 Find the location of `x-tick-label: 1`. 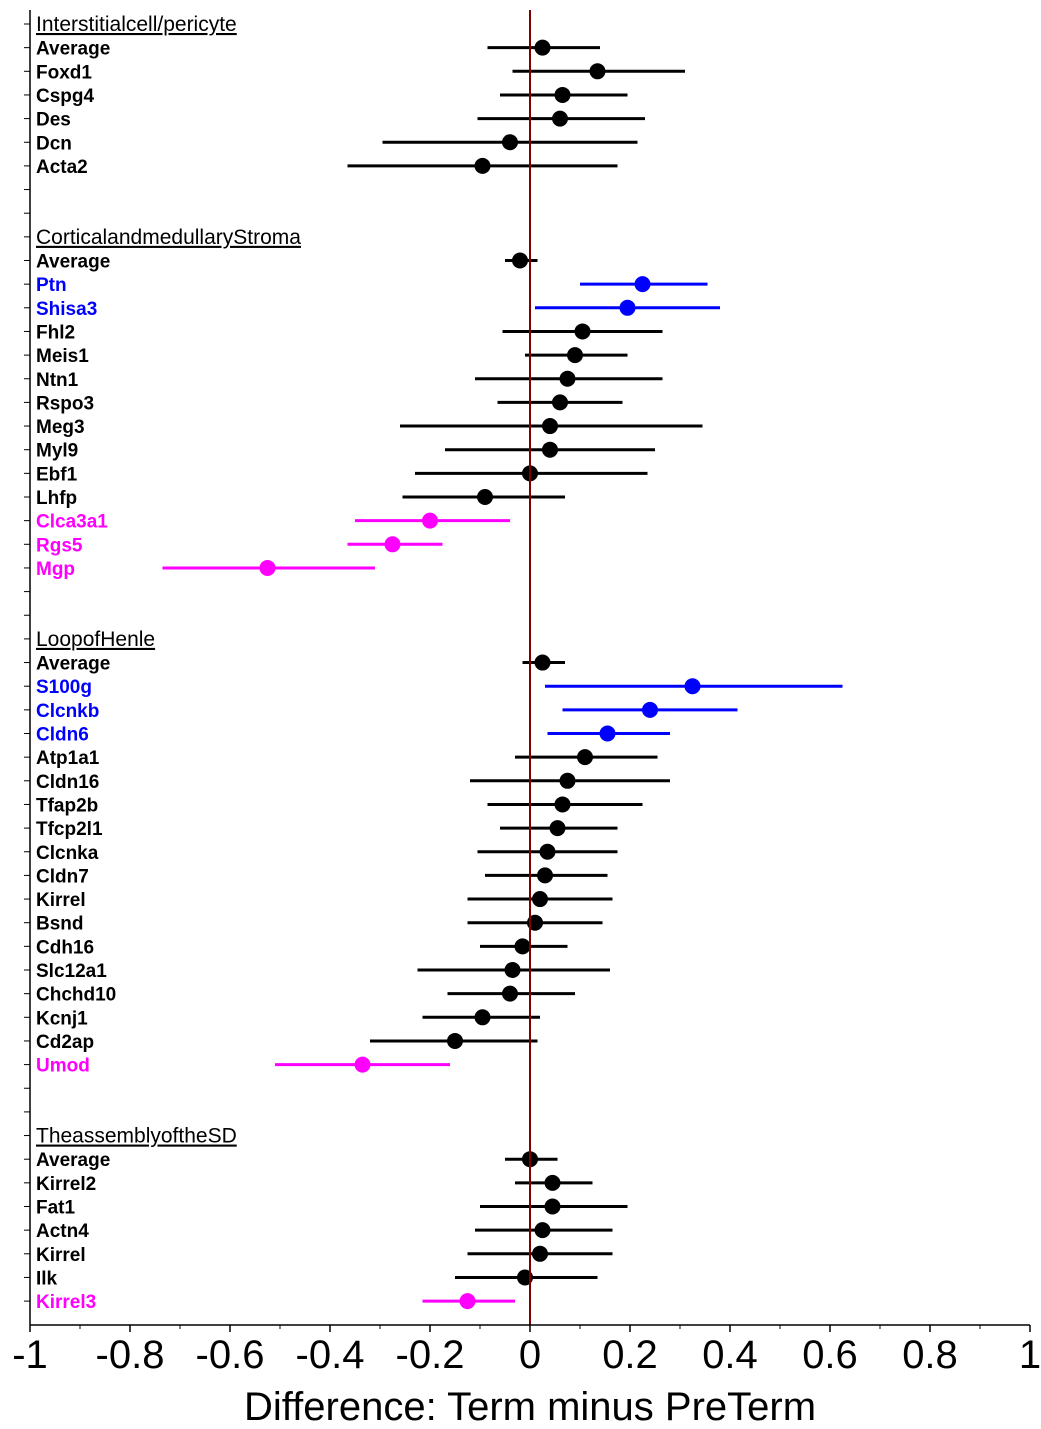

x-tick-label: 1 is located at coordinates (1030, 1355).